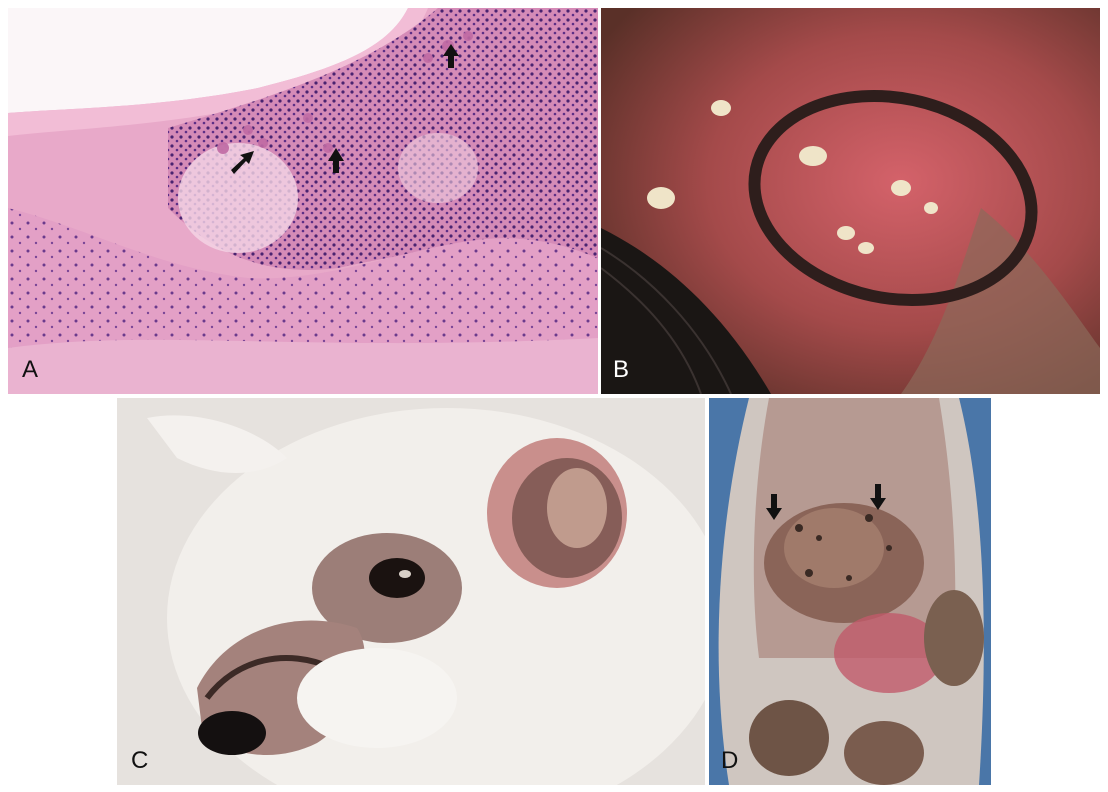 The width and height of the screenshot is (1108, 792). What do you see at coordinates (730, 760) in the screenshot?
I see `panel-label-d: D` at bounding box center [730, 760].